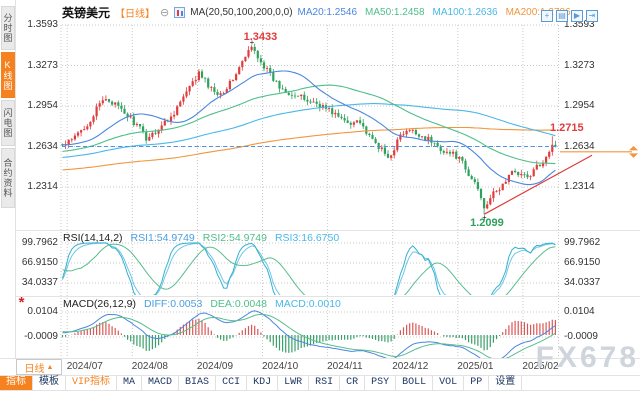  I want to click on sidebar-tab-kline-chart: K线图, so click(8, 75).